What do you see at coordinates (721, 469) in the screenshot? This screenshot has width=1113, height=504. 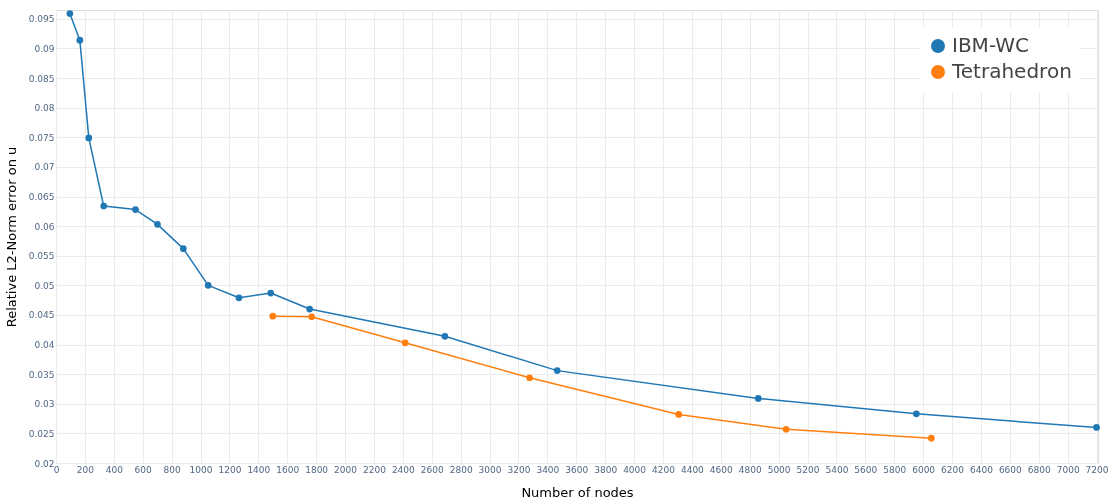 I see `x-tick-label: 4600` at bounding box center [721, 469].